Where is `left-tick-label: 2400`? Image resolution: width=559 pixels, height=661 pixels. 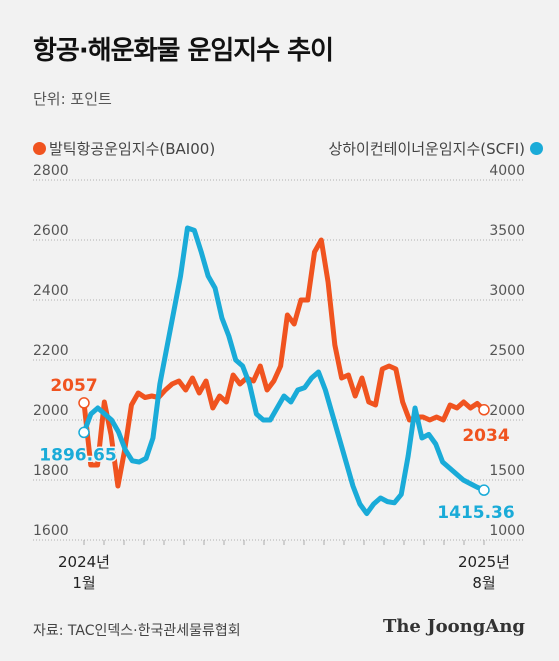 left-tick-label: 2400 is located at coordinates (51, 291).